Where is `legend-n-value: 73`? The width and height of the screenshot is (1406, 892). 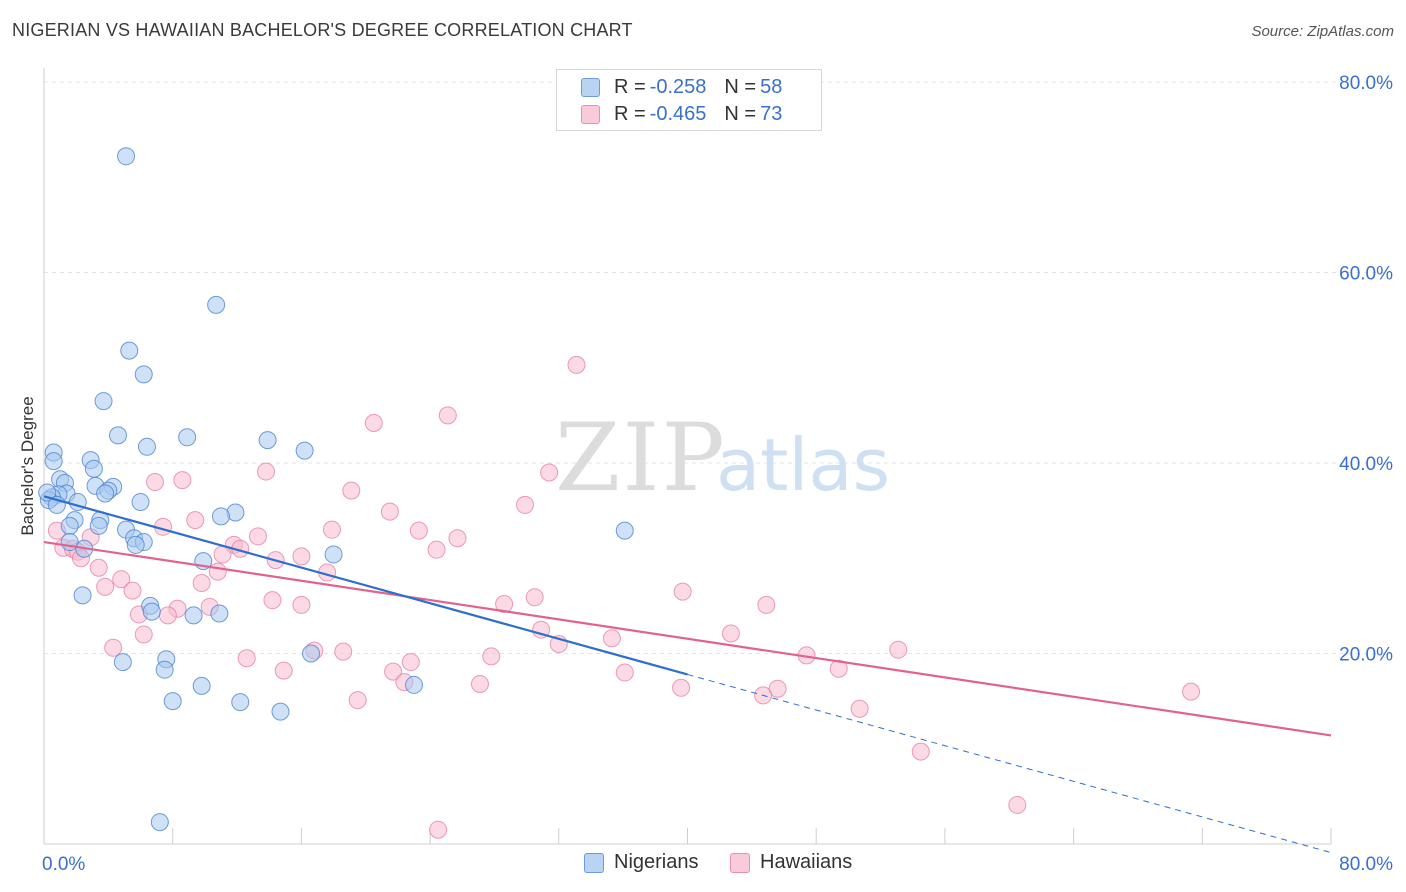 legend-n-value: 73 is located at coordinates (771, 113).